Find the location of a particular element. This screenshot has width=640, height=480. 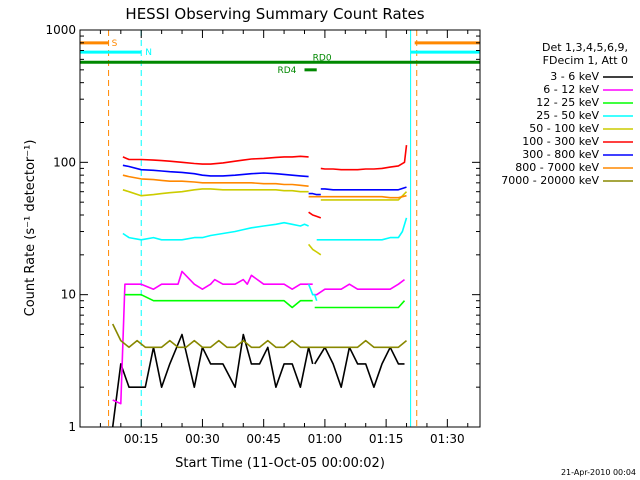

legend-label-6: 300 - 800 keV is located at coordinates (560, 154).